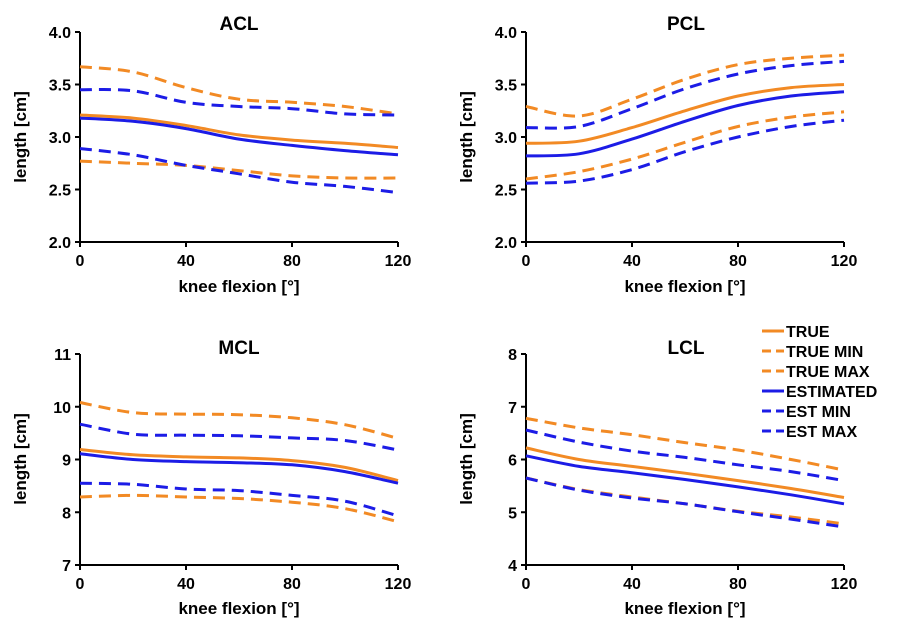 The image size is (907, 622). What do you see at coordinates (66, 461) in the screenshot?
I see `y-tick-label: 9` at bounding box center [66, 461].